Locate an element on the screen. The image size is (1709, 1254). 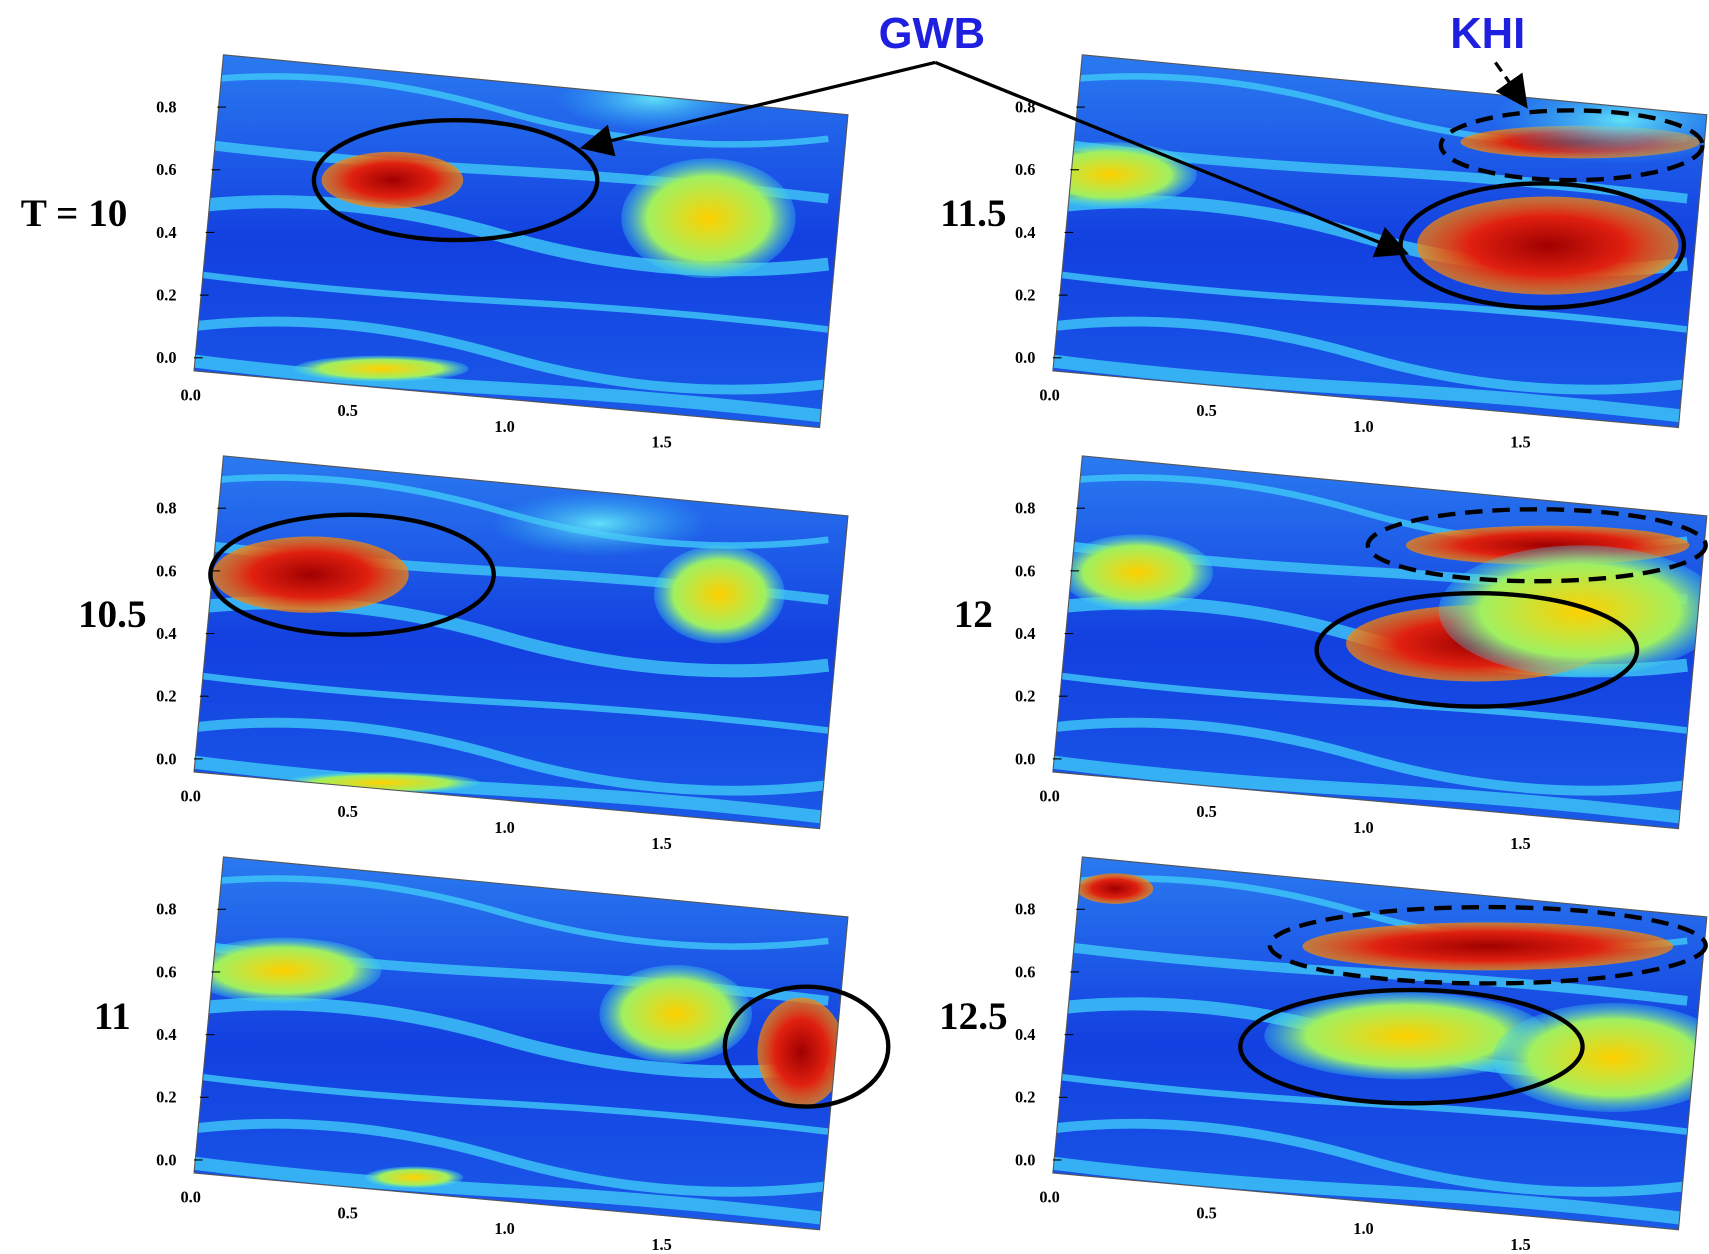
khi-label: KHI is located at coordinates (1487, 34).